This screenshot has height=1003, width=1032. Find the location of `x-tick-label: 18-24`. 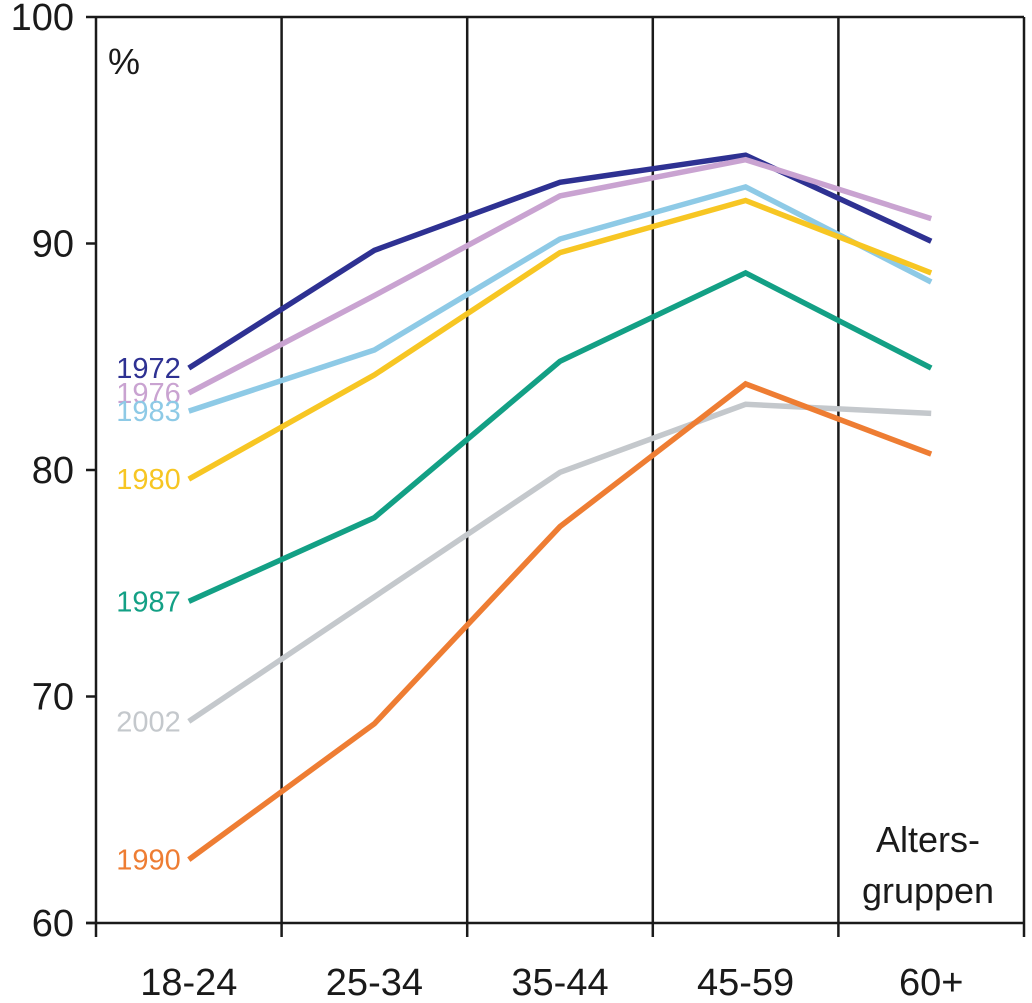

x-tick-label: 18-24 is located at coordinates (188, 982).